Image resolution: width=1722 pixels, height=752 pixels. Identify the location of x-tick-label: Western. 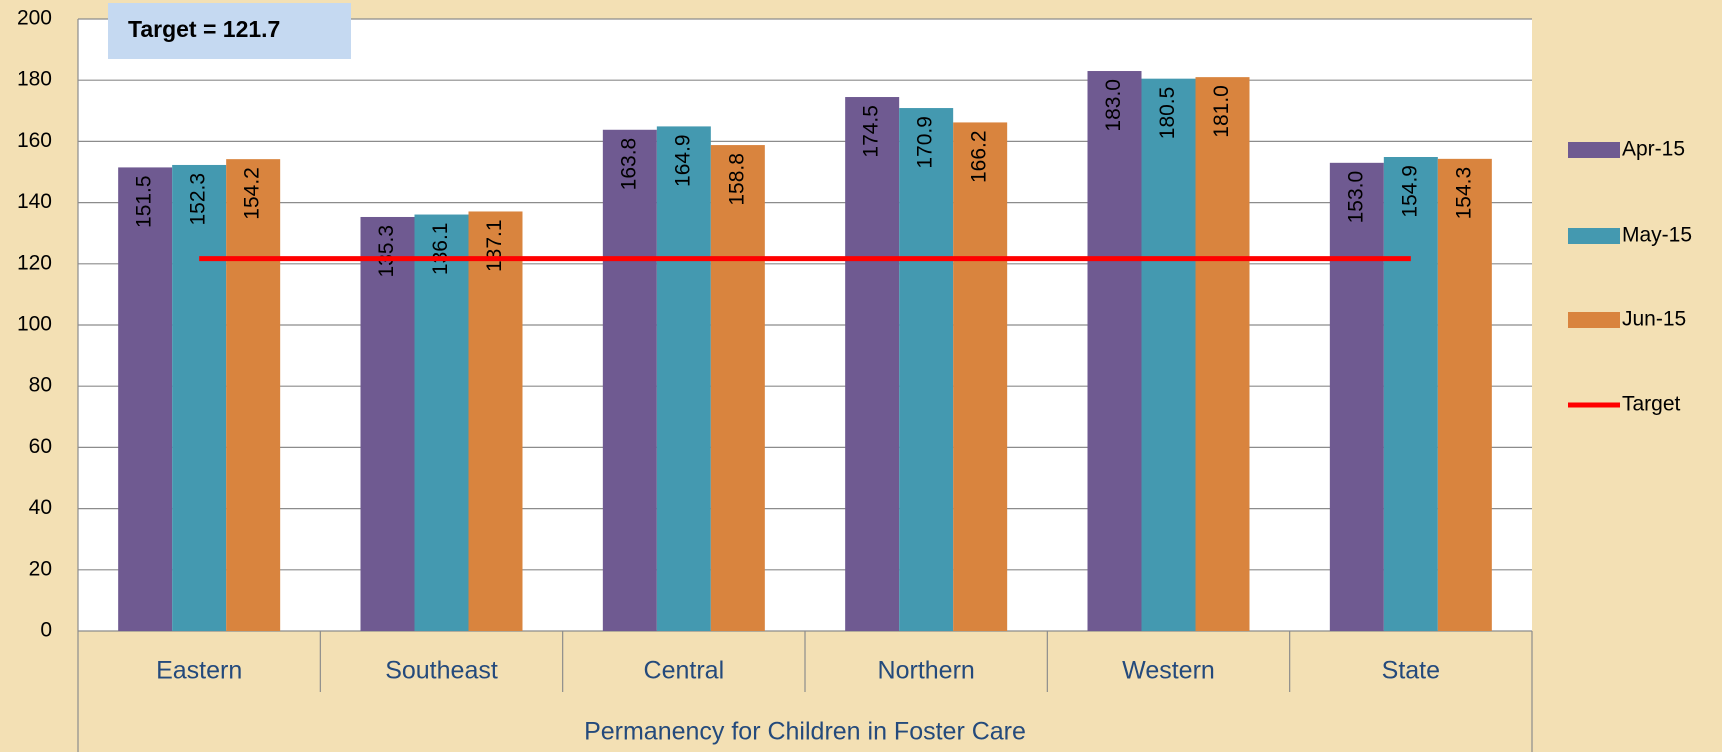
(1168, 671).